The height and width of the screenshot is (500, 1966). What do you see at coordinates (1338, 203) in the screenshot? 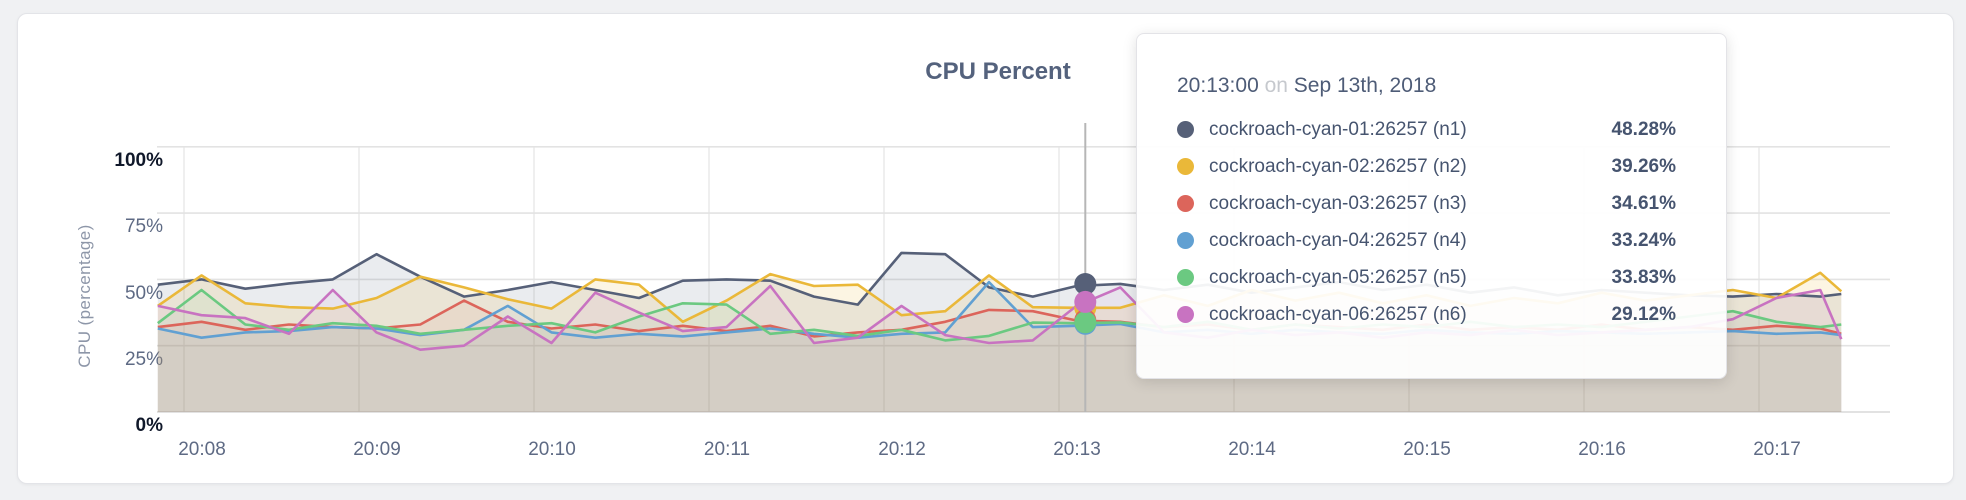
I see `series-label: cockroach-cyan-03:26257 (n3)` at bounding box center [1338, 203].